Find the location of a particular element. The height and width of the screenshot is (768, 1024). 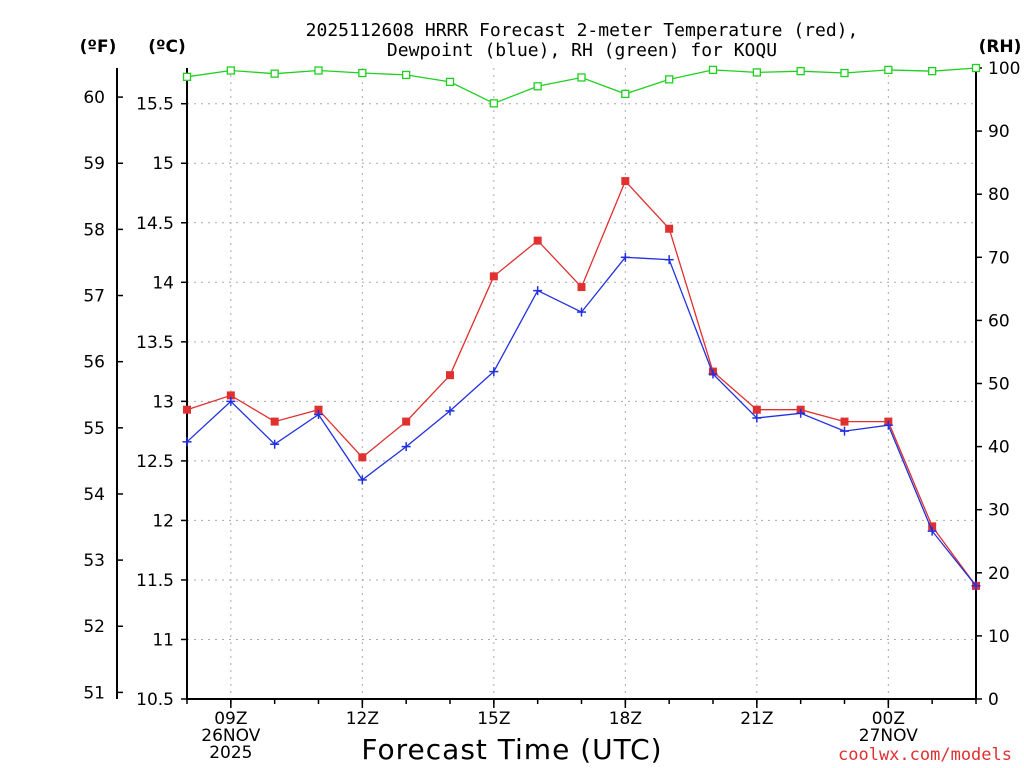

celsius-tick-label: 12.5 is located at coordinates (155, 462).